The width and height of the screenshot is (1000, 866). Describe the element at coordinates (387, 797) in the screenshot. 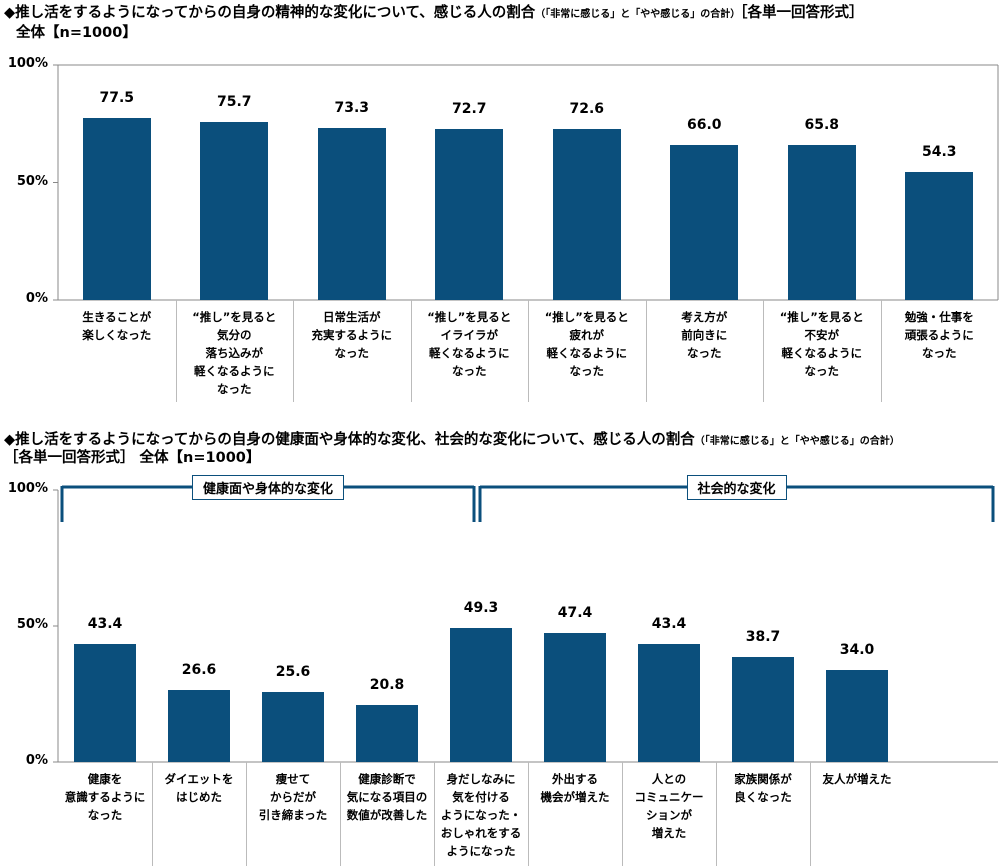

I see `category-label: 健康診断で 気になる項目の 数値が改善した` at that location.